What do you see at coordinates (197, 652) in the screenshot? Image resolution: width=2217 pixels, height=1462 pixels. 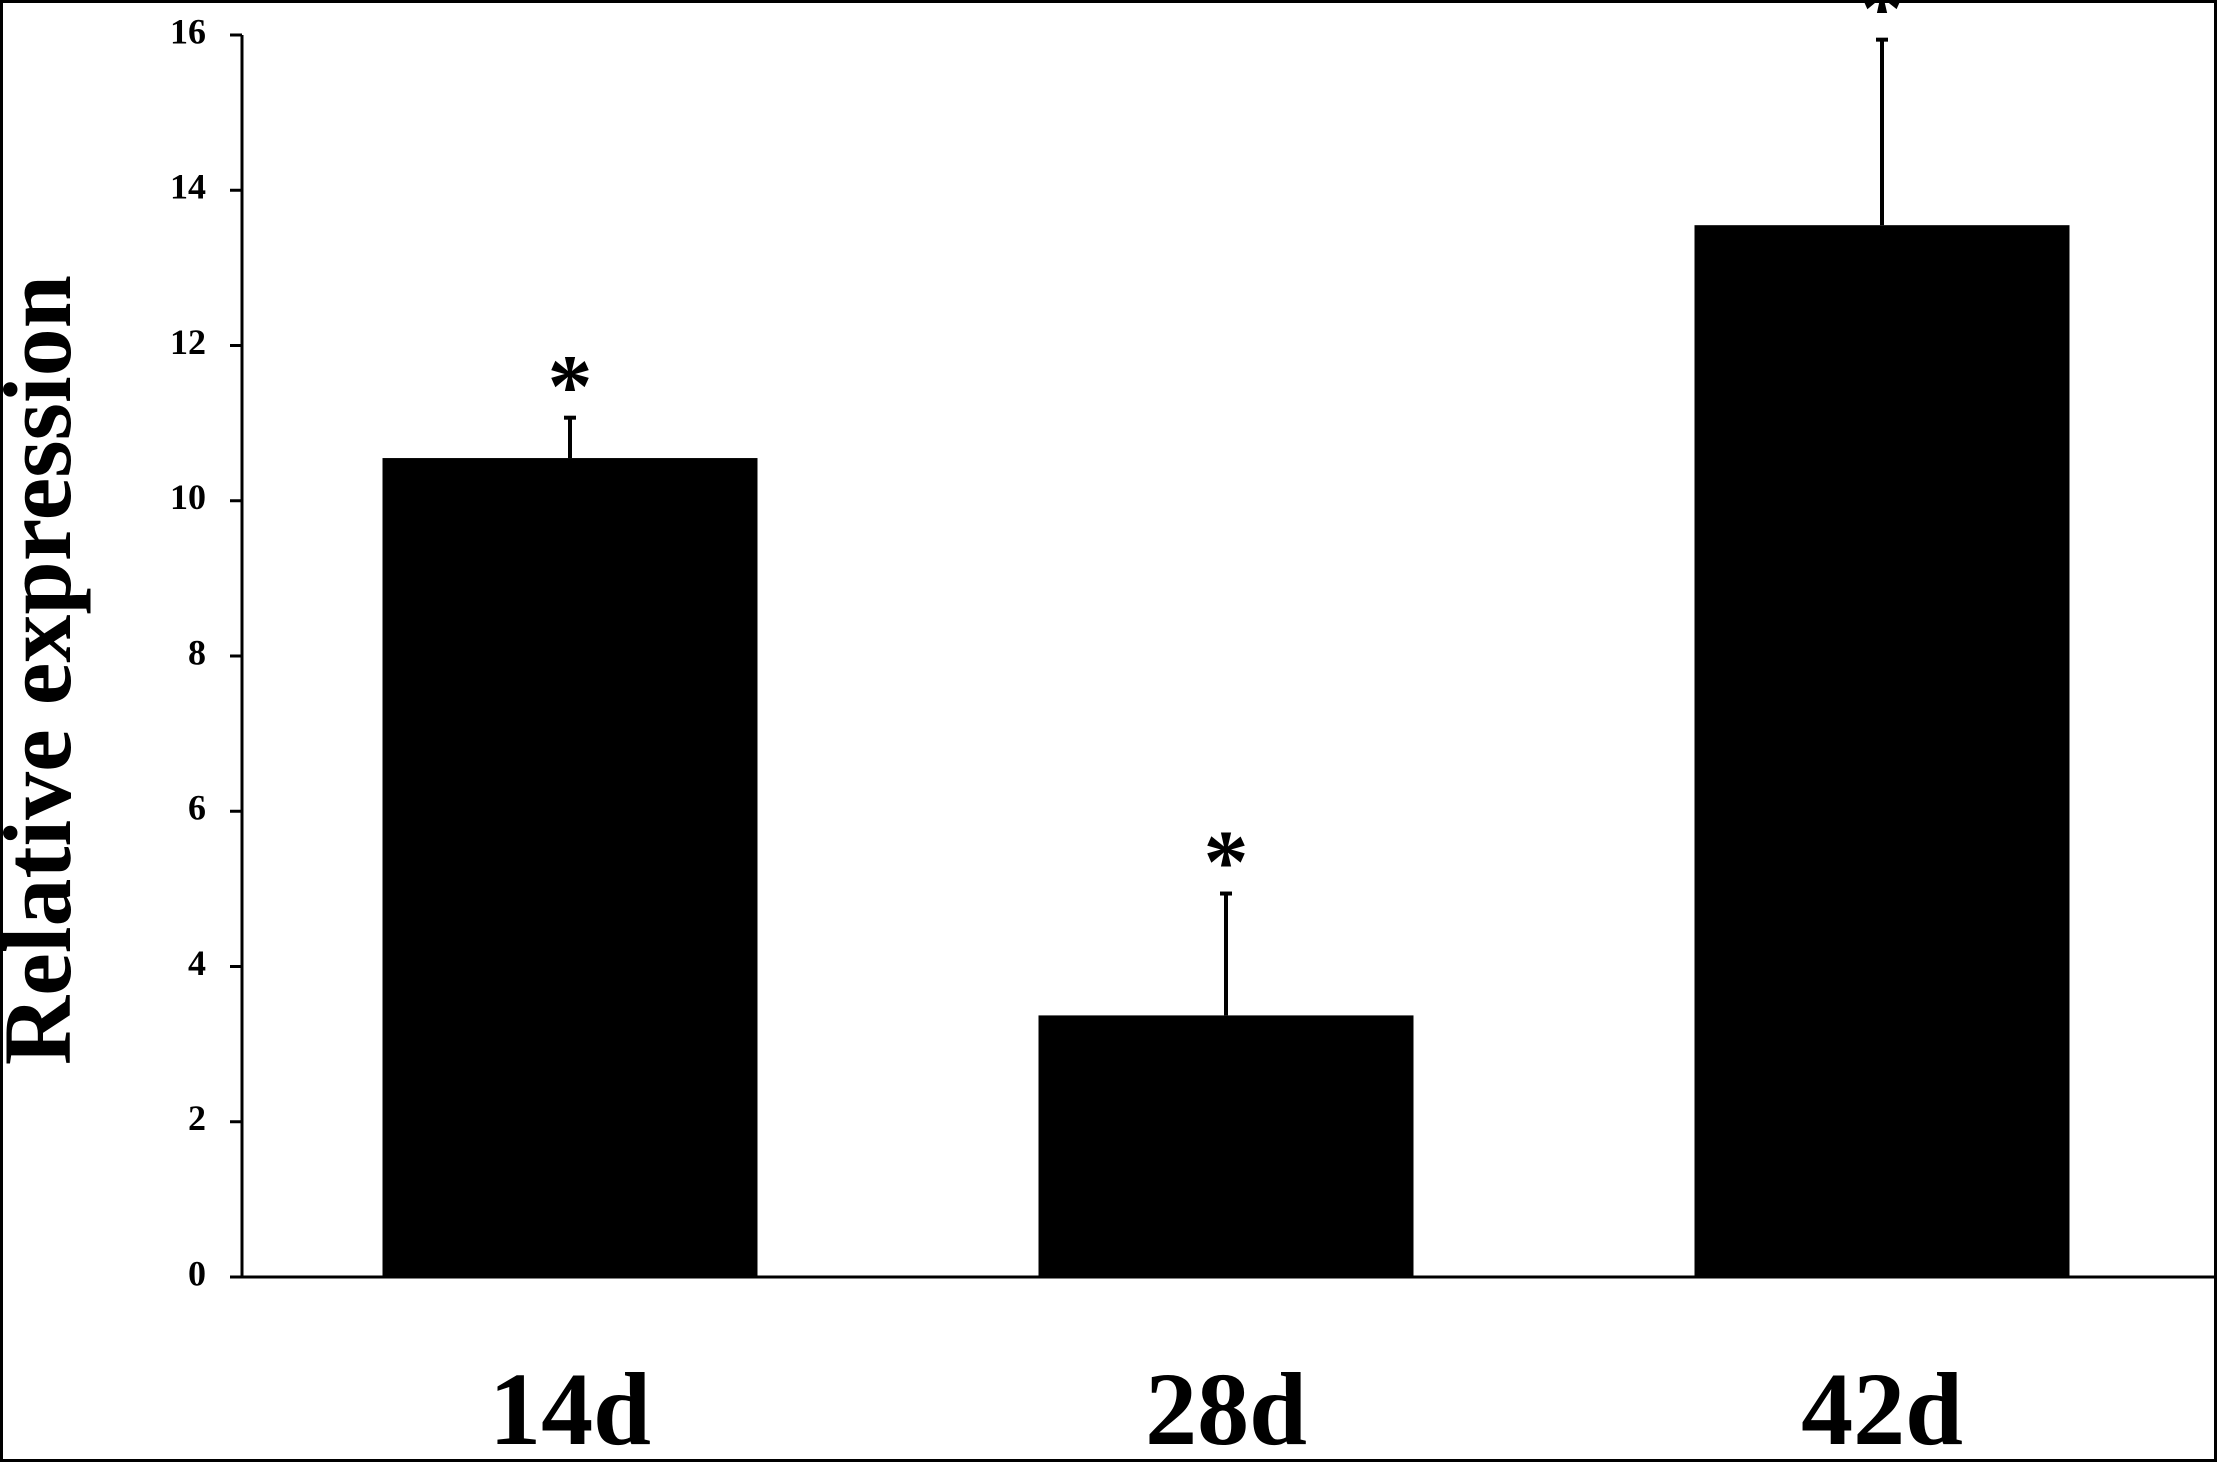 I see `y-tick-label: 8` at bounding box center [197, 652].